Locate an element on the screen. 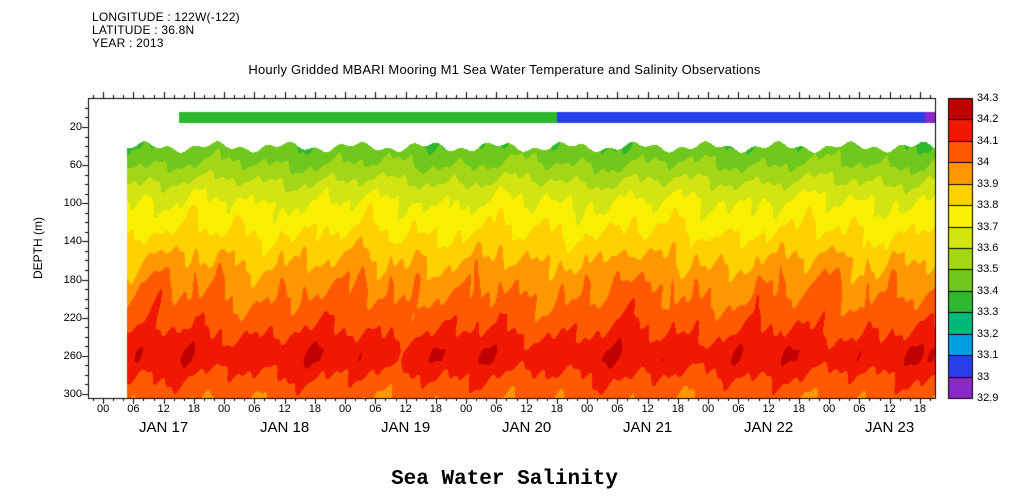 The width and height of the screenshot is (1009, 504). colorbar-tick-label: 33.9 is located at coordinates (988, 183).